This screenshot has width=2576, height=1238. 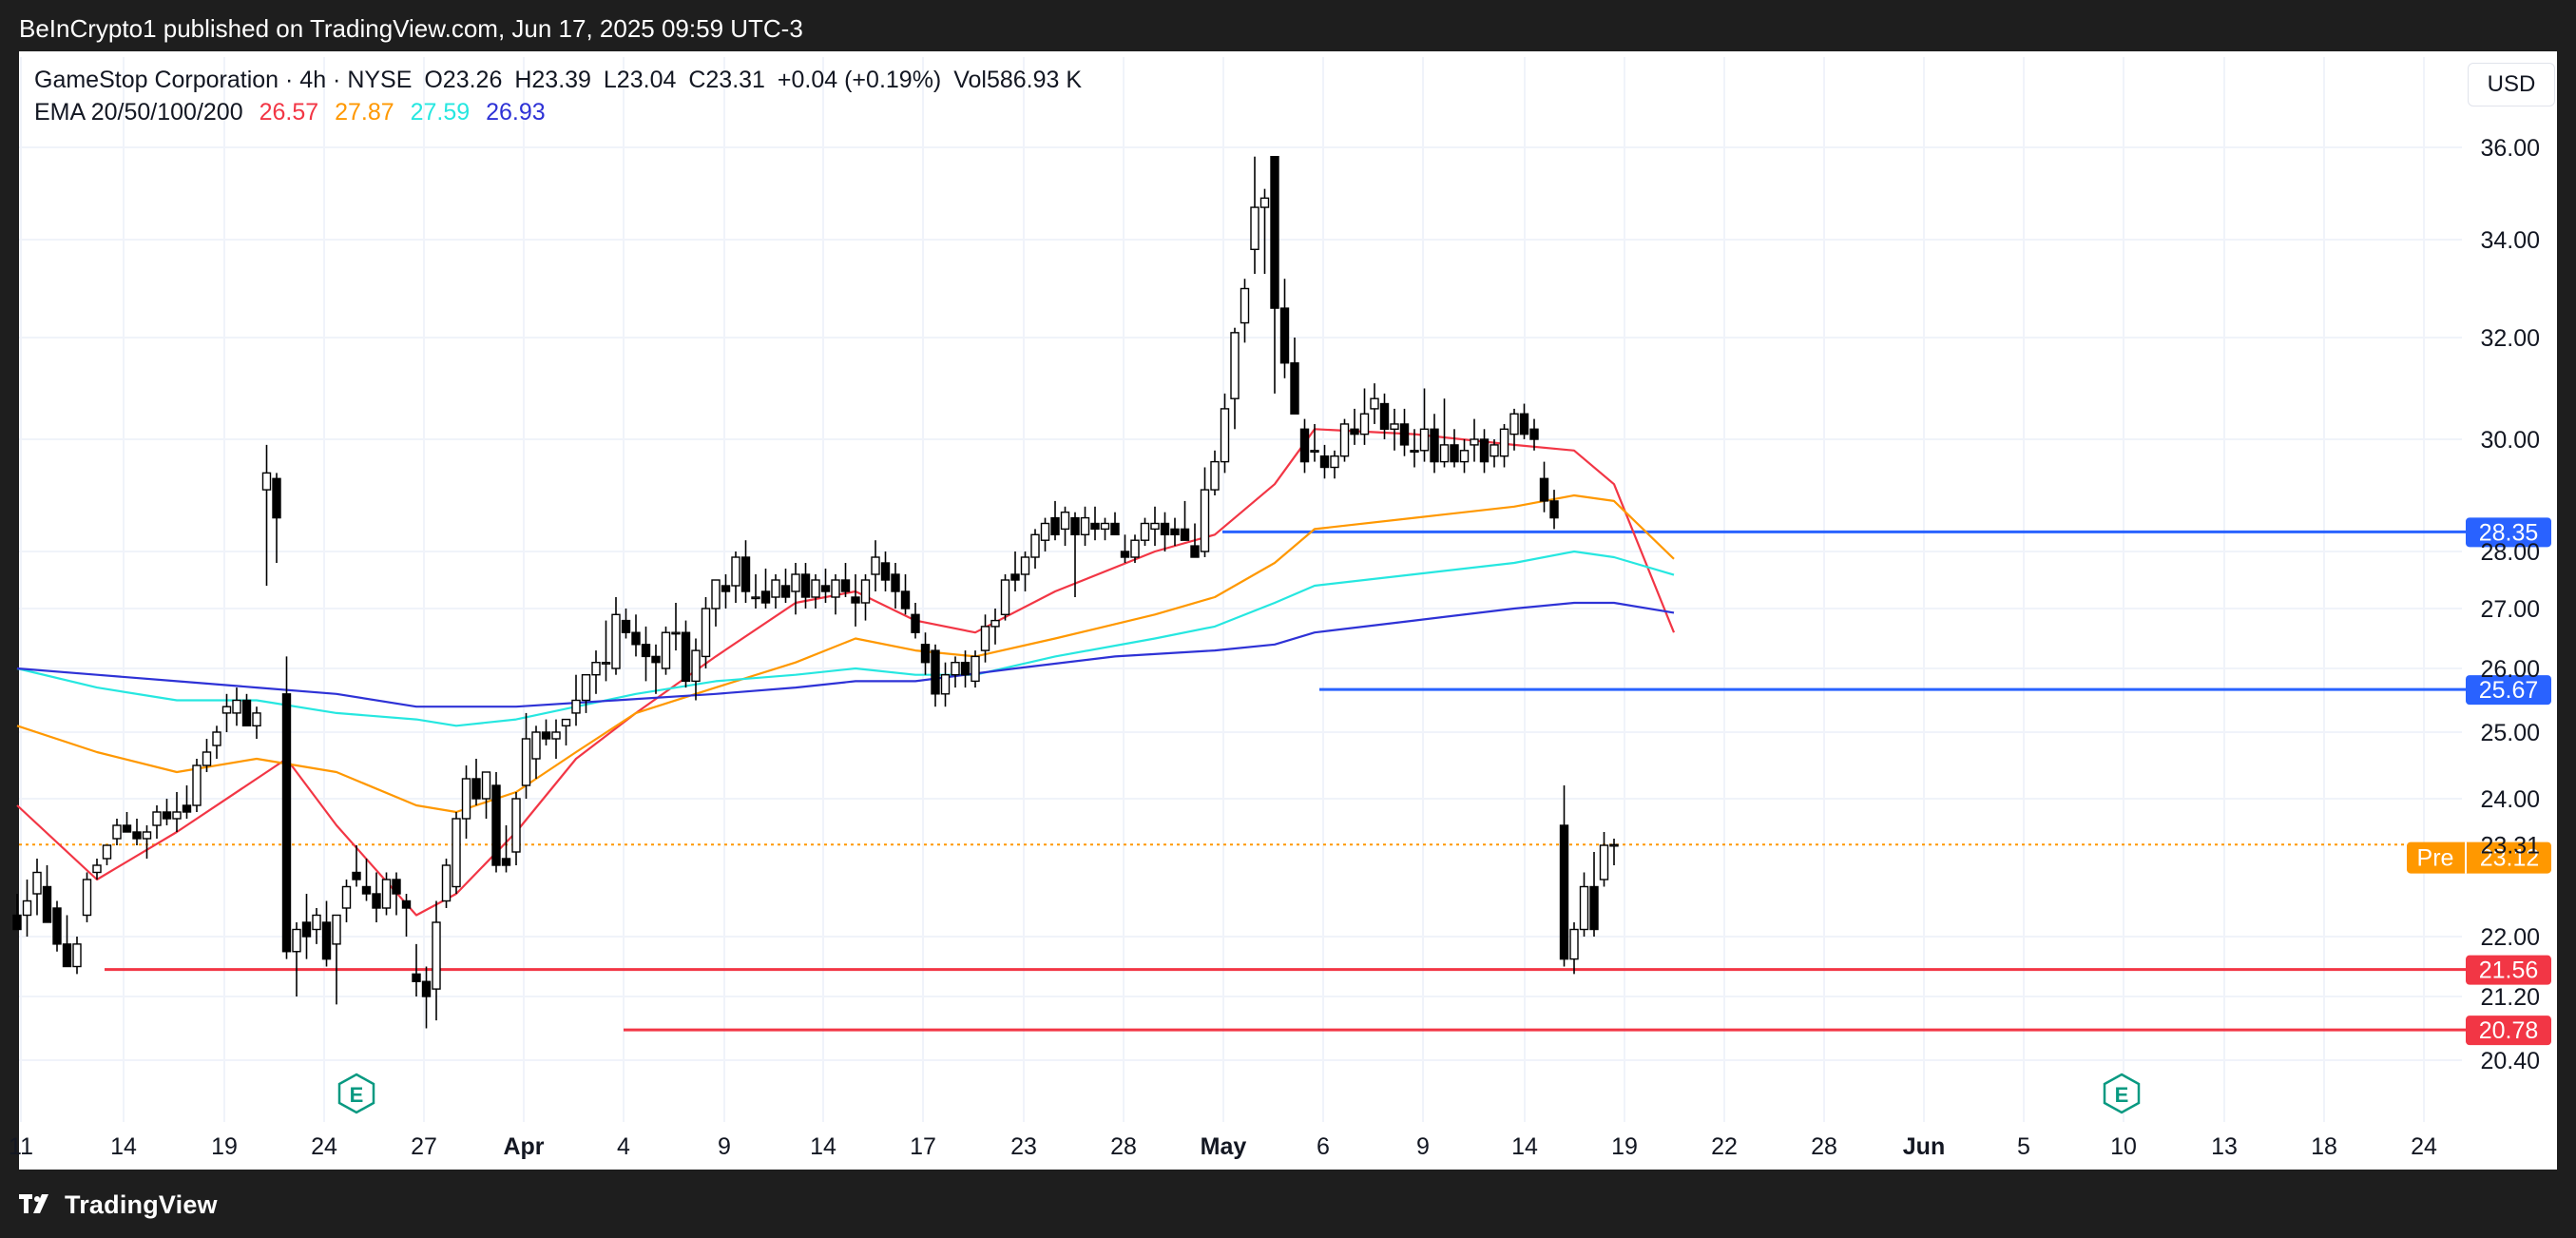 I want to click on low-value: L23.04, so click(x=640, y=80).